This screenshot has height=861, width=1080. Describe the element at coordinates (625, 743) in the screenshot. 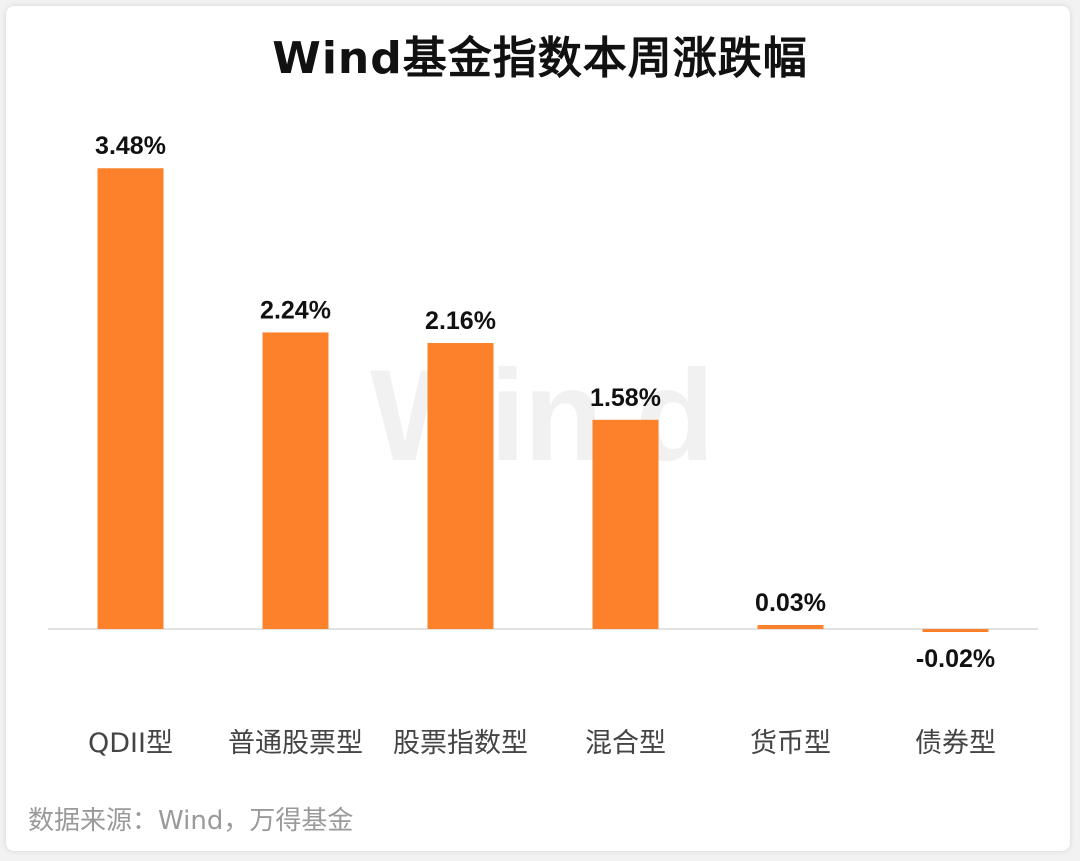

I see `category-label-3: 混合型` at that location.